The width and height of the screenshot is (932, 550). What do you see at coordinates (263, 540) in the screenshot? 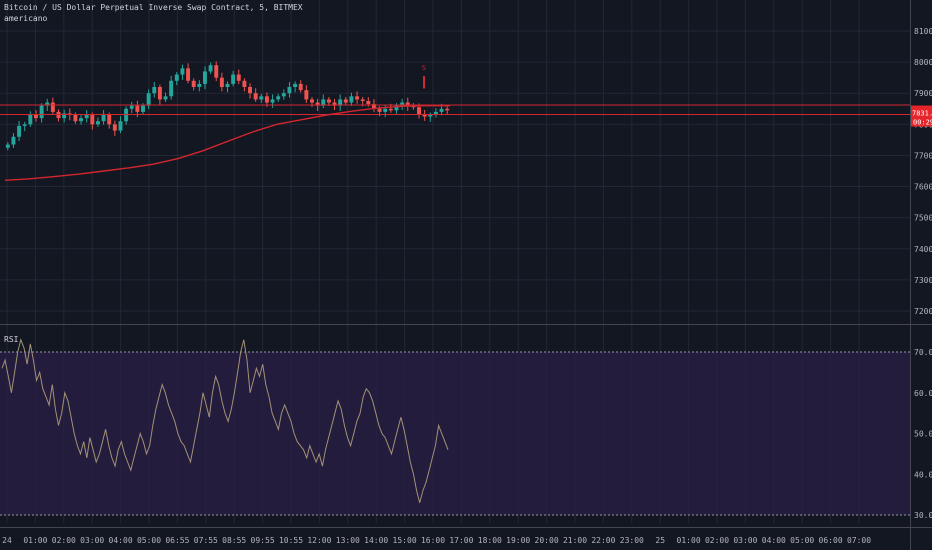
I see `time-tick-label: 09:55` at bounding box center [263, 540].